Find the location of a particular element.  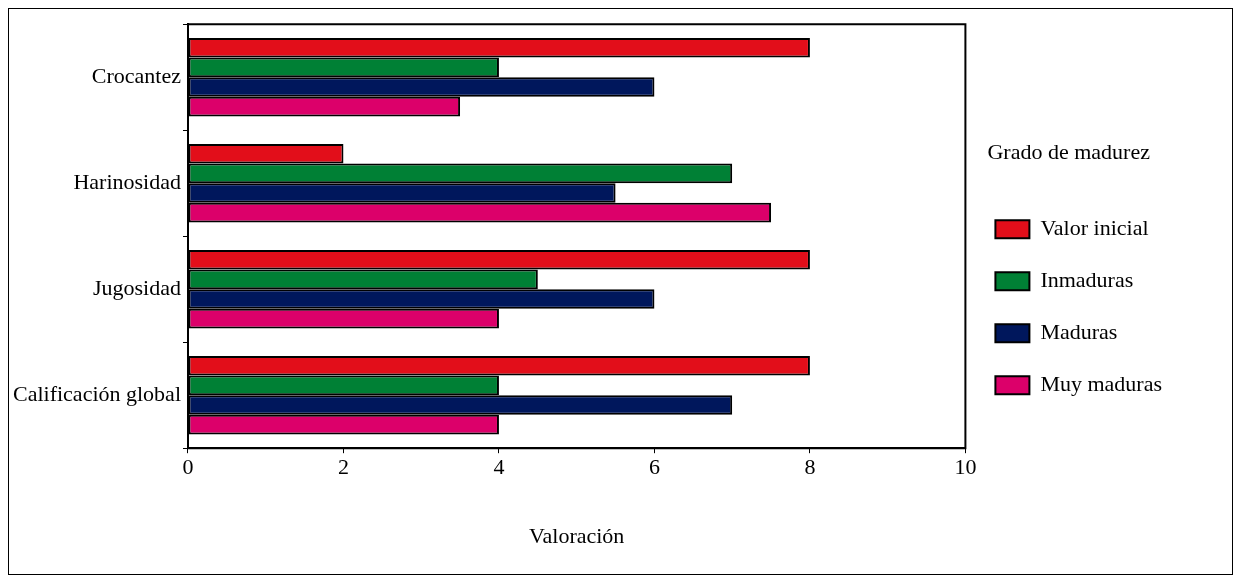

legend-label: Maduras is located at coordinates (1079, 331).